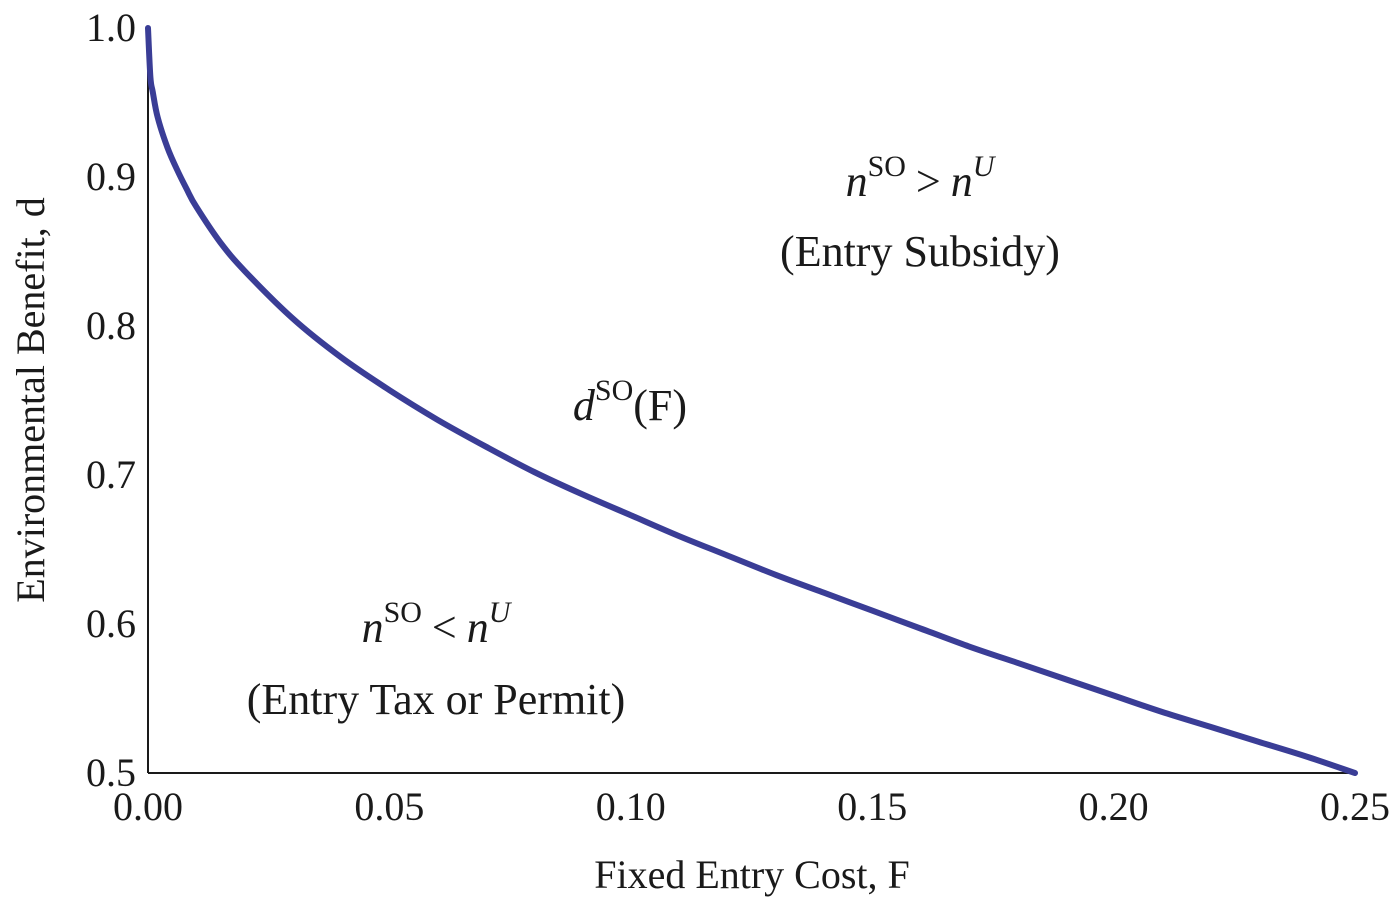  I want to click on x-tick-label: 0.25, so click(1355, 806).